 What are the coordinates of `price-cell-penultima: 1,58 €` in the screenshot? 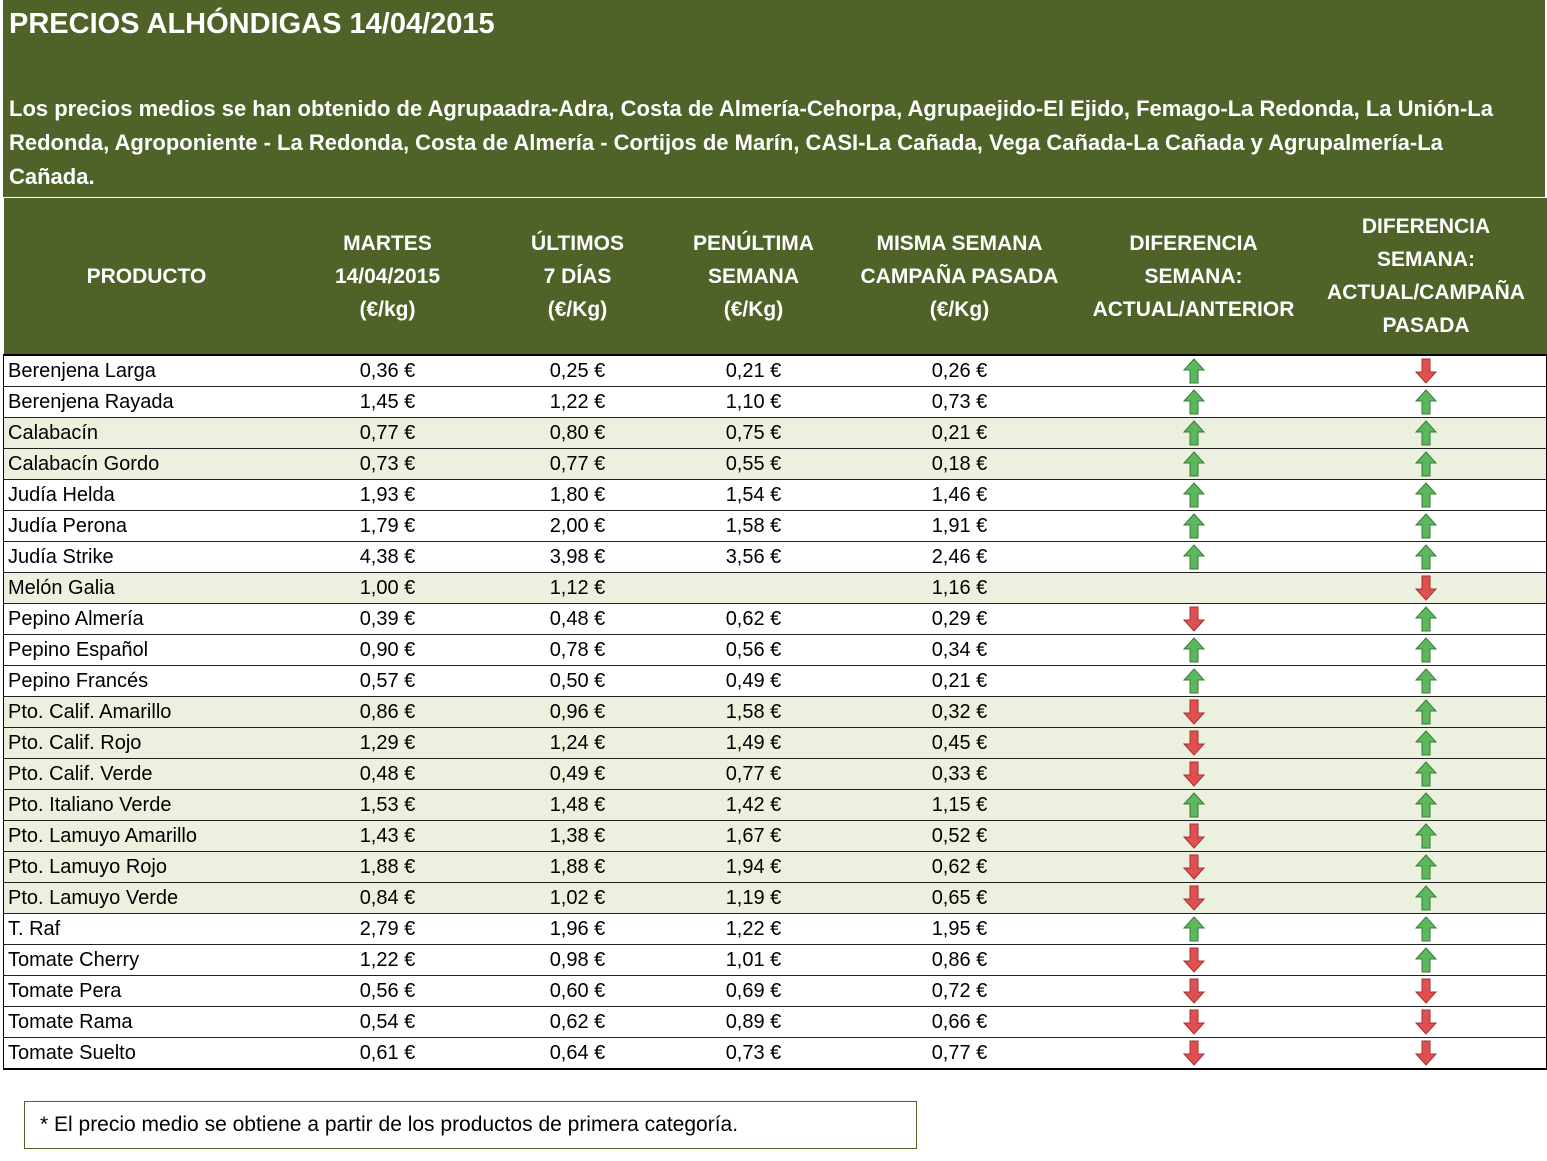 It's located at (753, 712).